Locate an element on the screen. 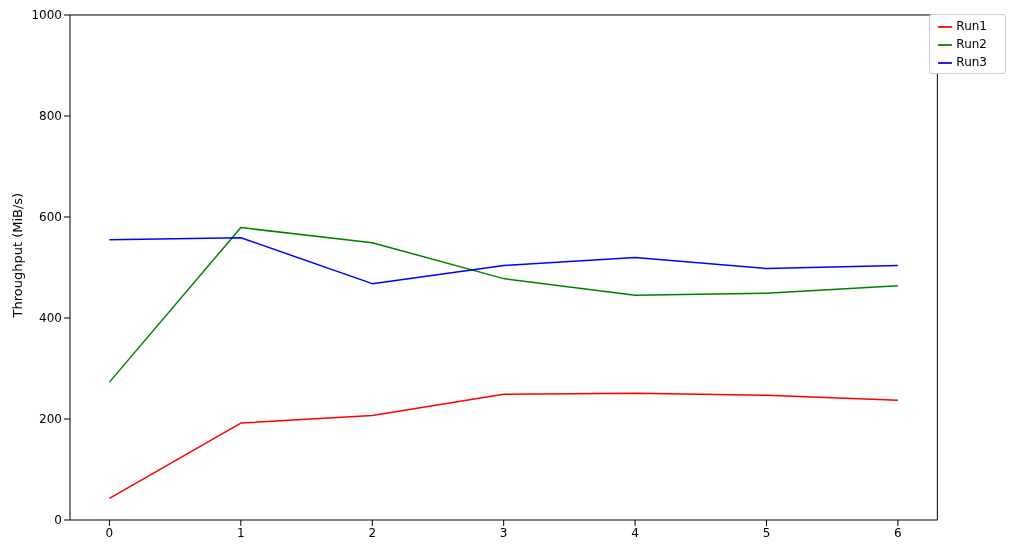 The image size is (1024, 552). x-tick-label: 0 is located at coordinates (109, 532).